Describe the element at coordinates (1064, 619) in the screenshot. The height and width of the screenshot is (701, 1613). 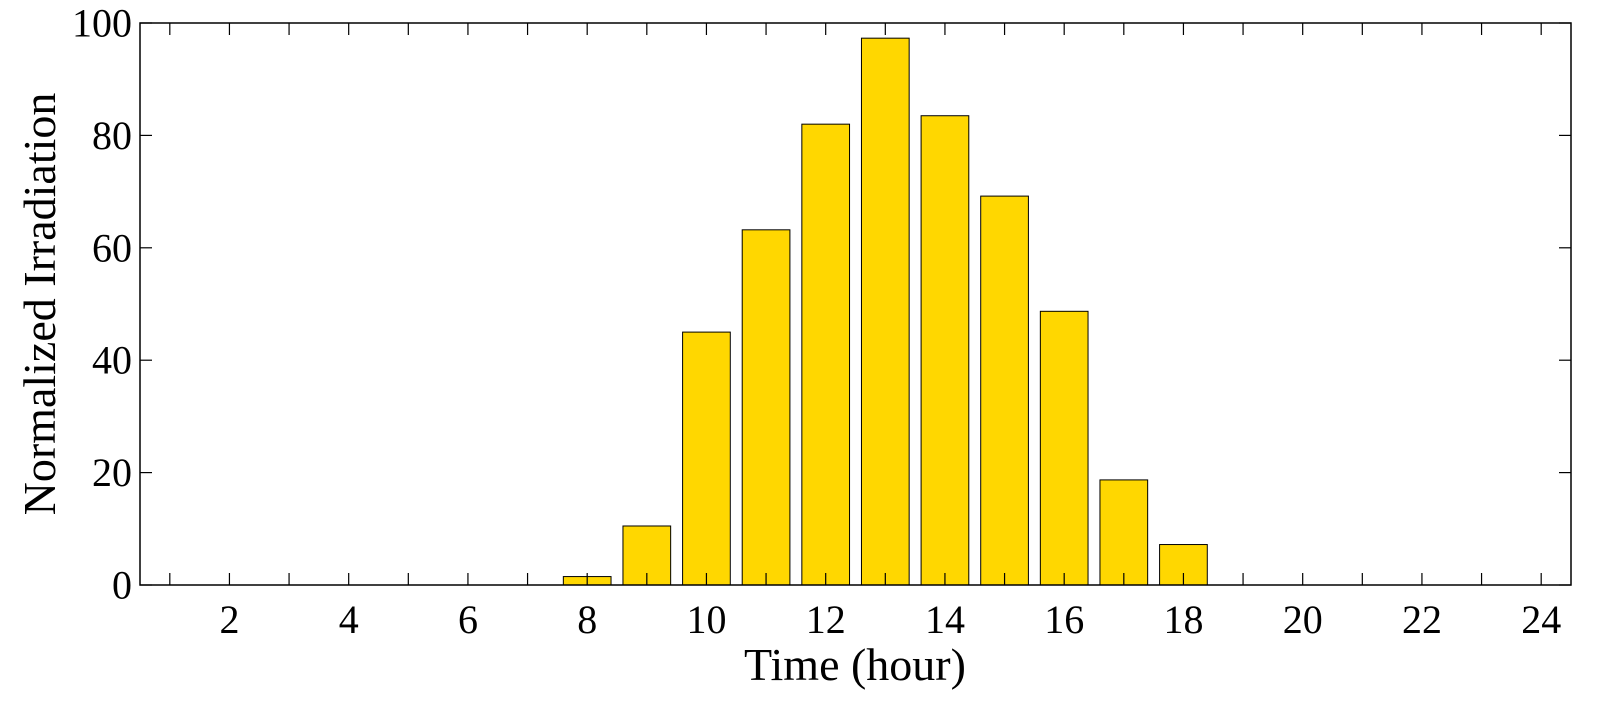
I see `x-tick-label-16: 16` at that location.